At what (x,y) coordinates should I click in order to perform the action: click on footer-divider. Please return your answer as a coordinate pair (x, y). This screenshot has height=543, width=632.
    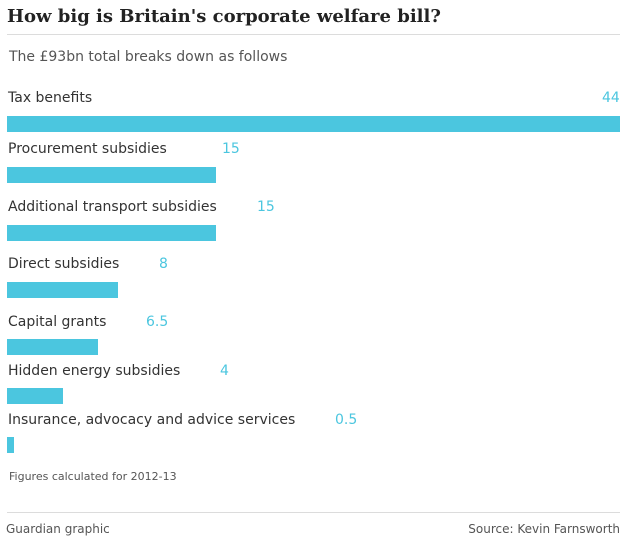
    Looking at the image, I should click on (313, 512).